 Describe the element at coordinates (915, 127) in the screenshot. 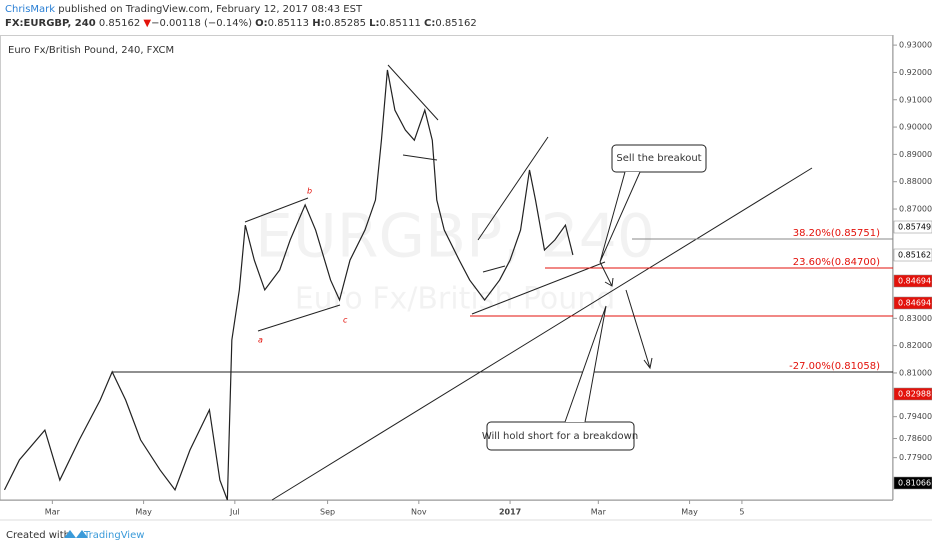

I see `y-tick-label: 0.90000` at that location.